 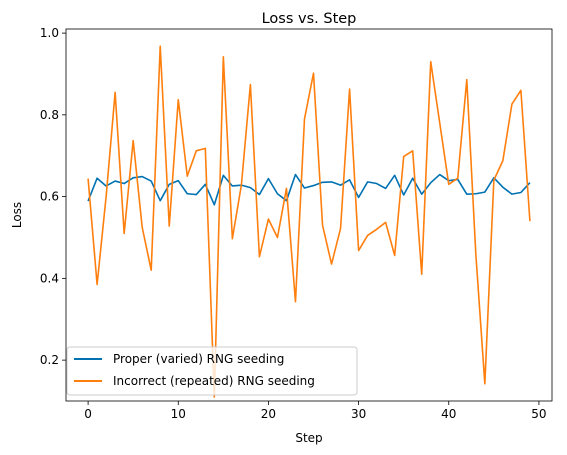 What do you see at coordinates (49, 33) in the screenshot?
I see `y-tick-label: 1.0` at bounding box center [49, 33].